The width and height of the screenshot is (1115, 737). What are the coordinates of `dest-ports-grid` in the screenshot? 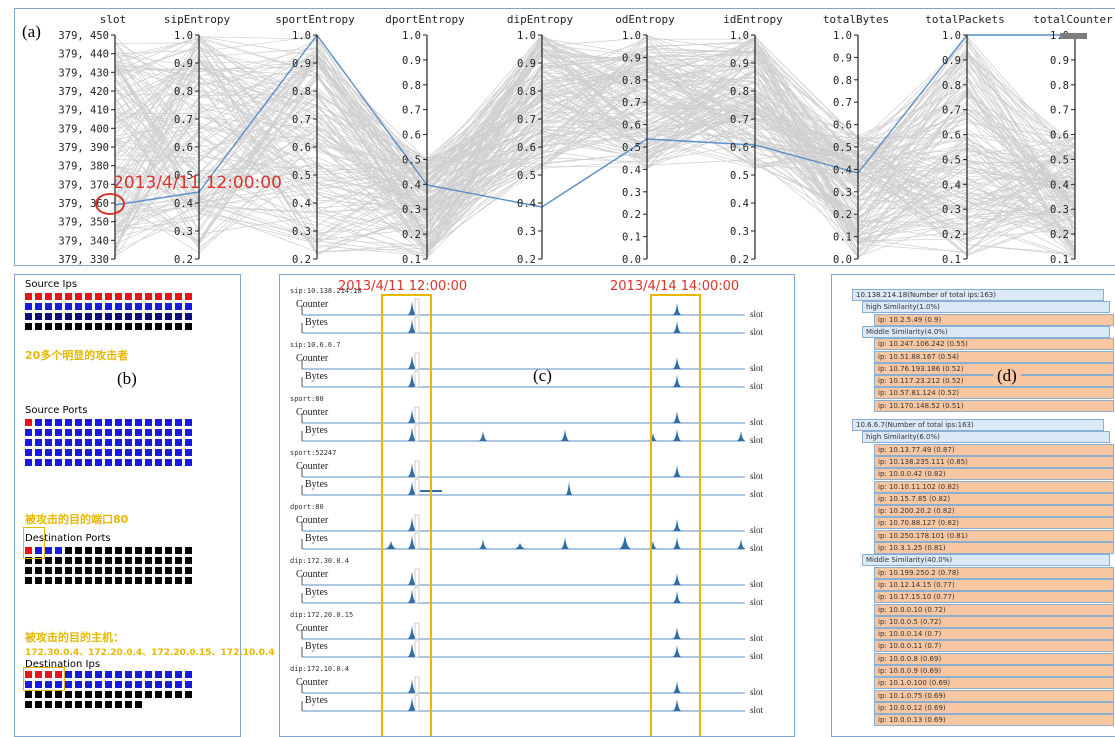 It's located at (110, 567).